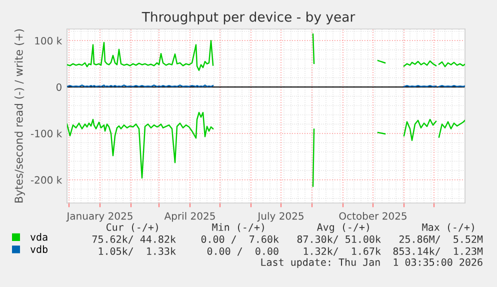 This screenshot has height=287, width=497. I want to click on text: Last update: Thu Jan 1 03:35:00 2026, so click(371, 263).